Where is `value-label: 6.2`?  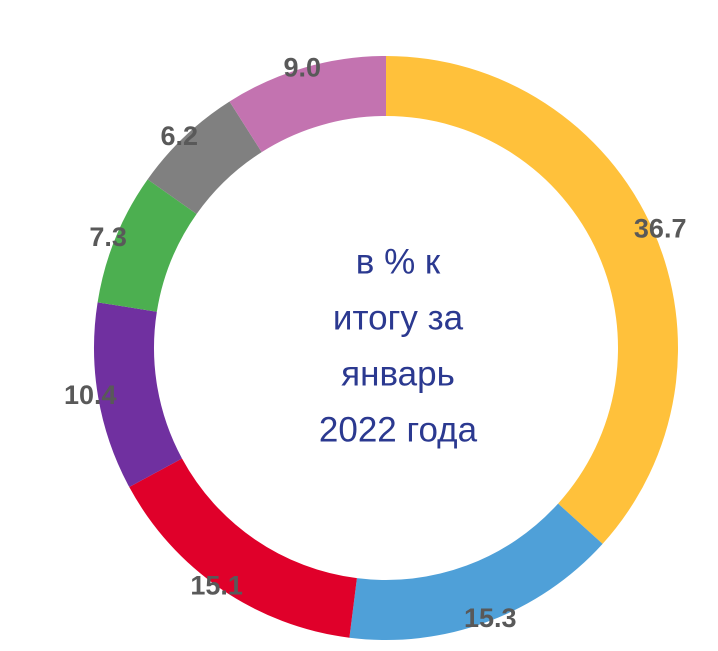
value-label: 6.2 is located at coordinates (179, 136).